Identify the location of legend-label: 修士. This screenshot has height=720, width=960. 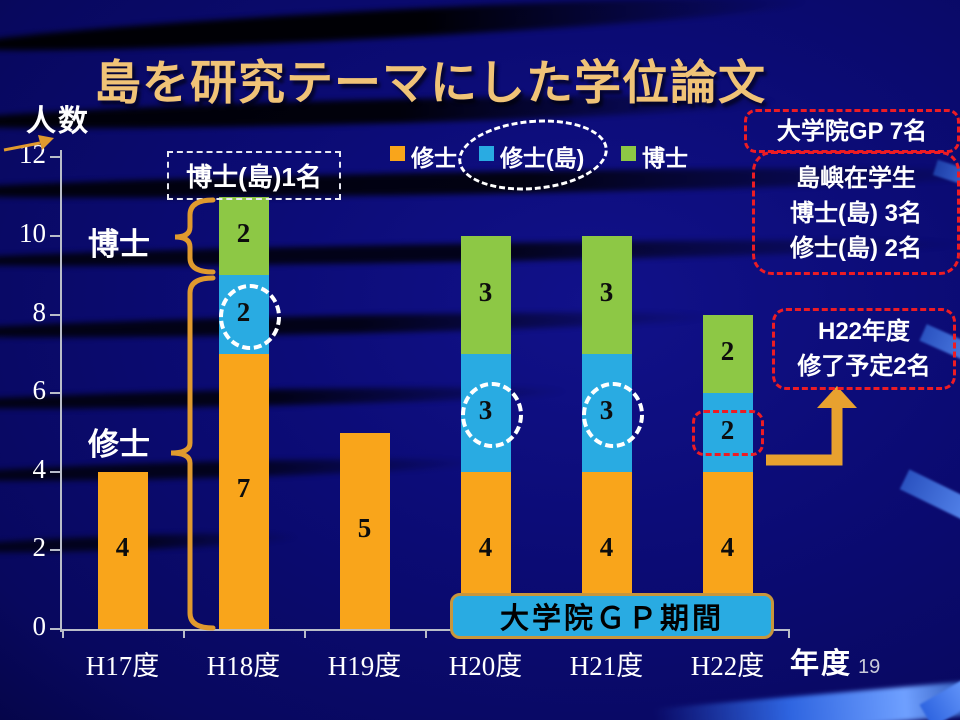
(434, 158).